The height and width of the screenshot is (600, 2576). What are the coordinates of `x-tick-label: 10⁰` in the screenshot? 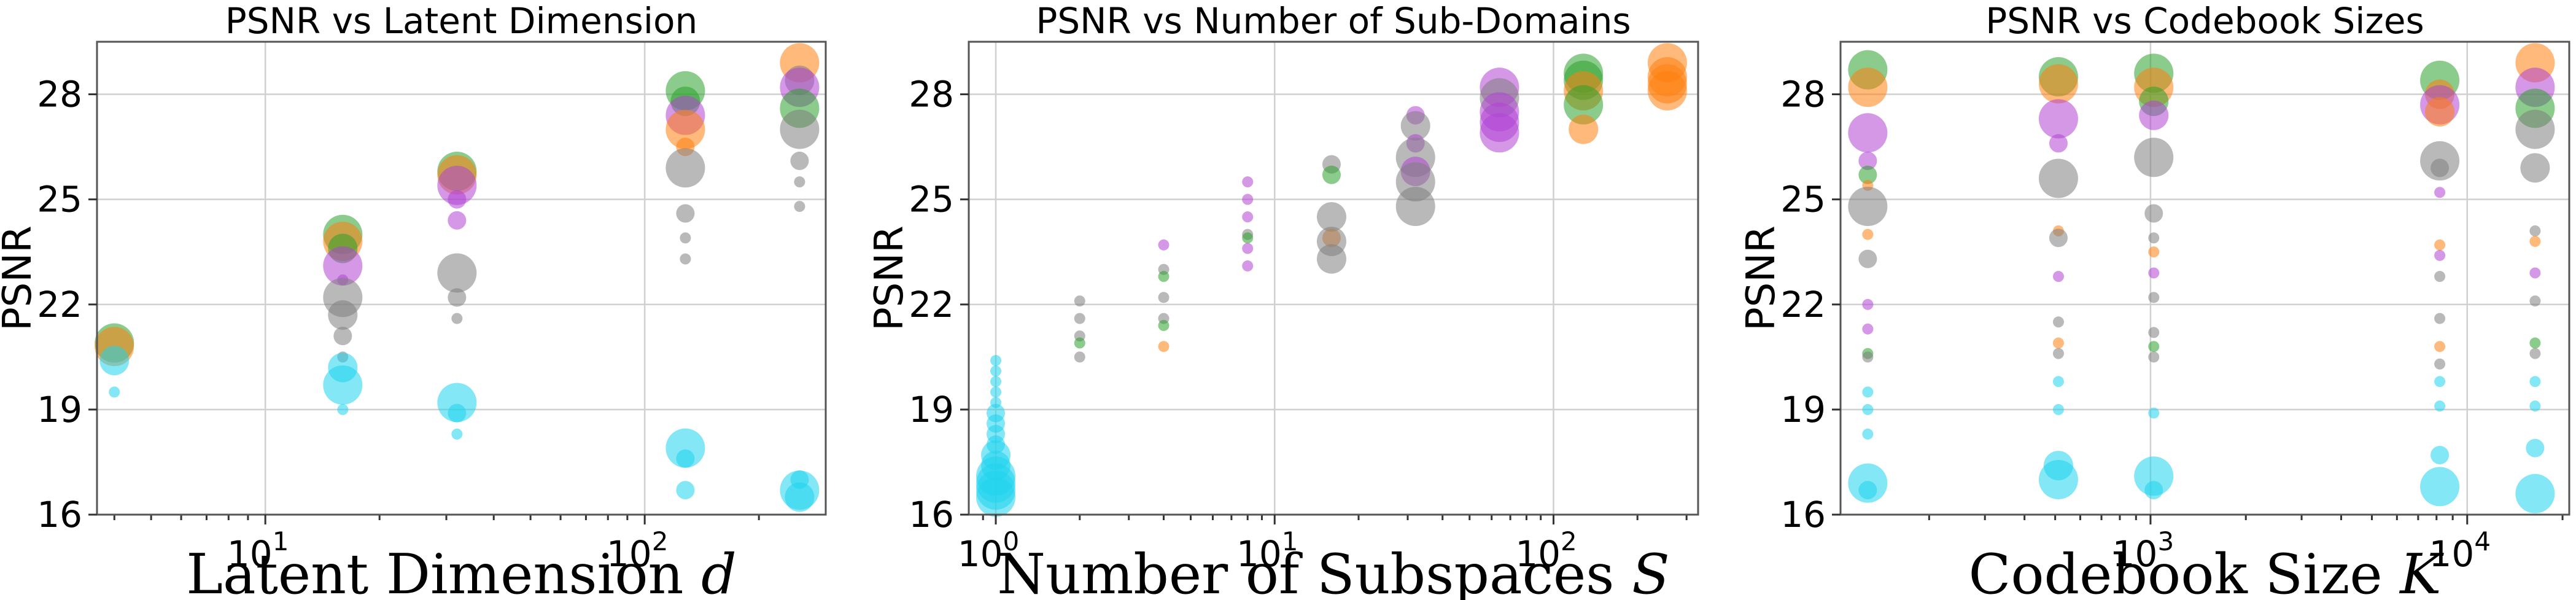 It's located at (989, 551).